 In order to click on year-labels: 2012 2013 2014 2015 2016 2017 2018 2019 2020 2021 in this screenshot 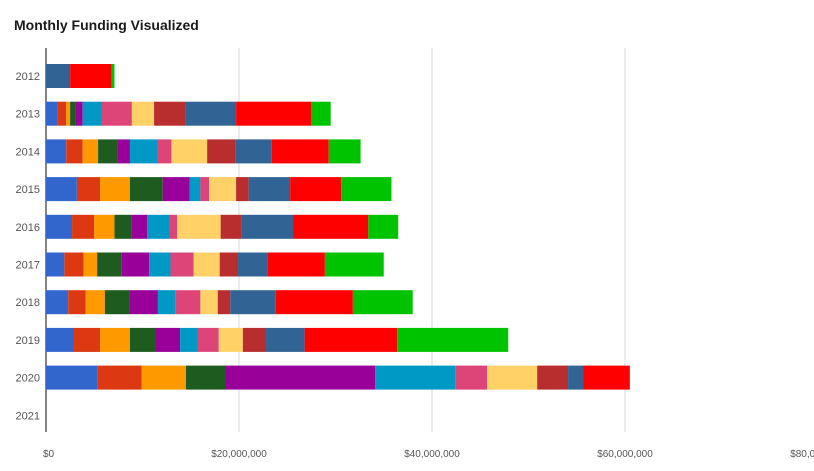, I will do `click(28, 246)`.